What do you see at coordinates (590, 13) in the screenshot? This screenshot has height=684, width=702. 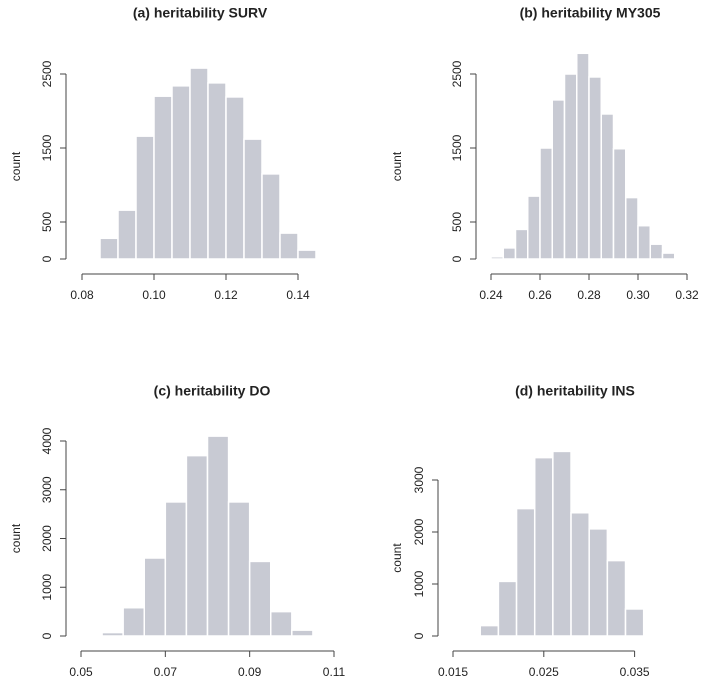 I see `chart-title: (b) heritability MY305` at bounding box center [590, 13].